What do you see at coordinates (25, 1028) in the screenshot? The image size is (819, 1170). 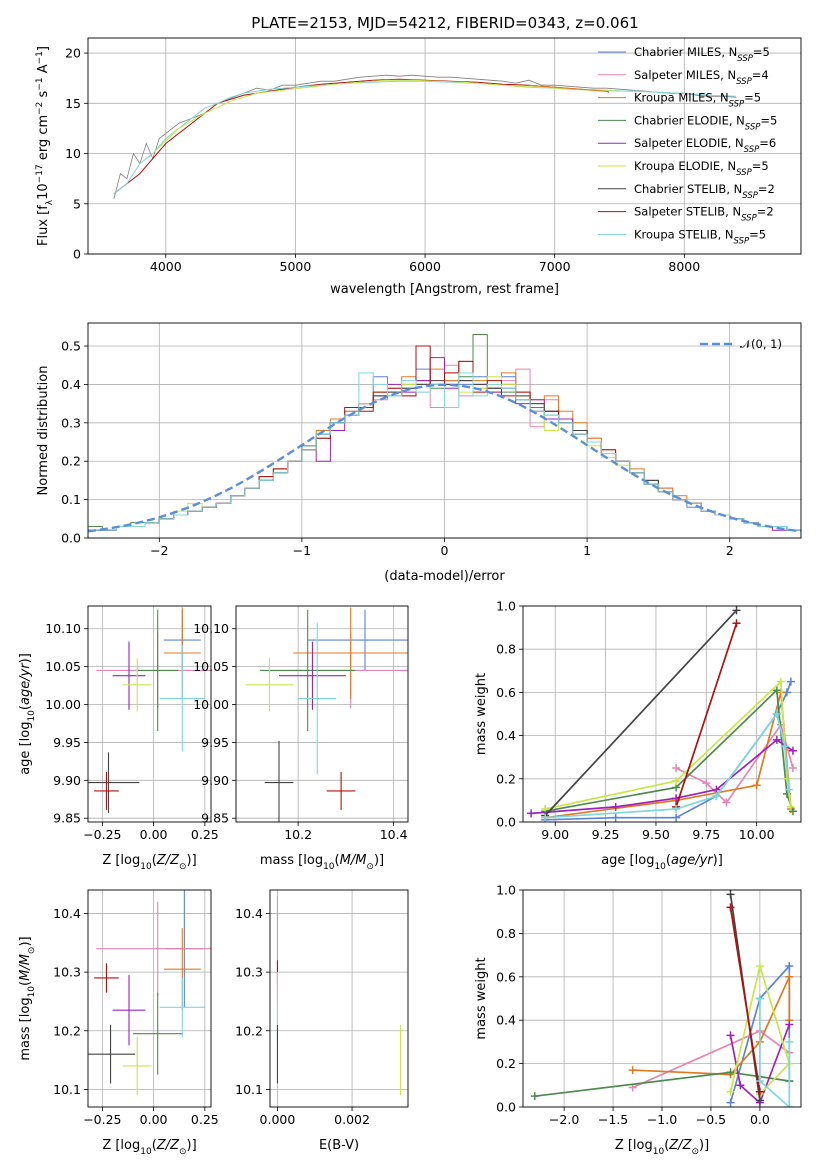 I see `label-part: mass [log` at bounding box center [25, 1028].